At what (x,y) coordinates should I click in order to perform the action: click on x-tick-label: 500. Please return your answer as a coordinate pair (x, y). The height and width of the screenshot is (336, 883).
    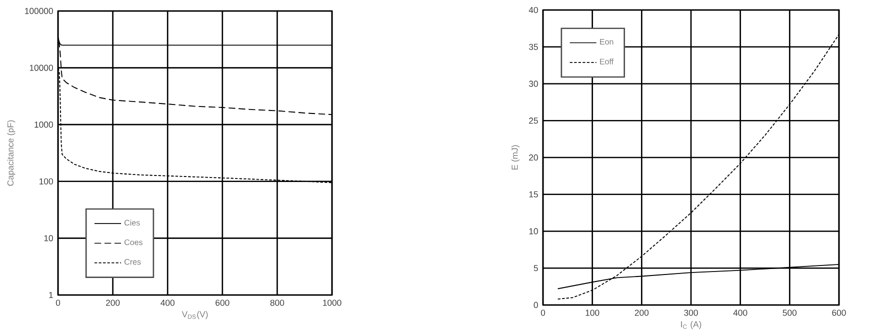
    Looking at the image, I should click on (789, 313).